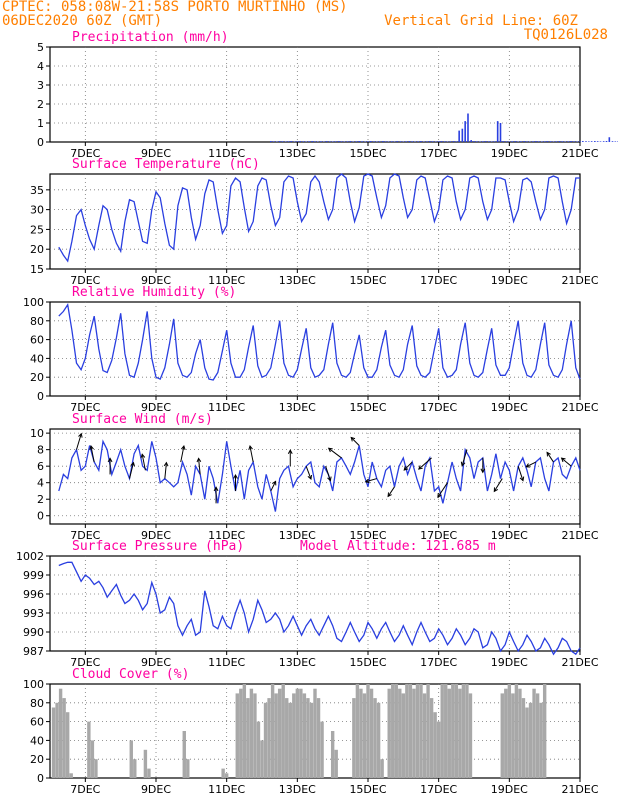  I want to click on cloud-xtick-label-6: 19DEC, so click(509, 789).